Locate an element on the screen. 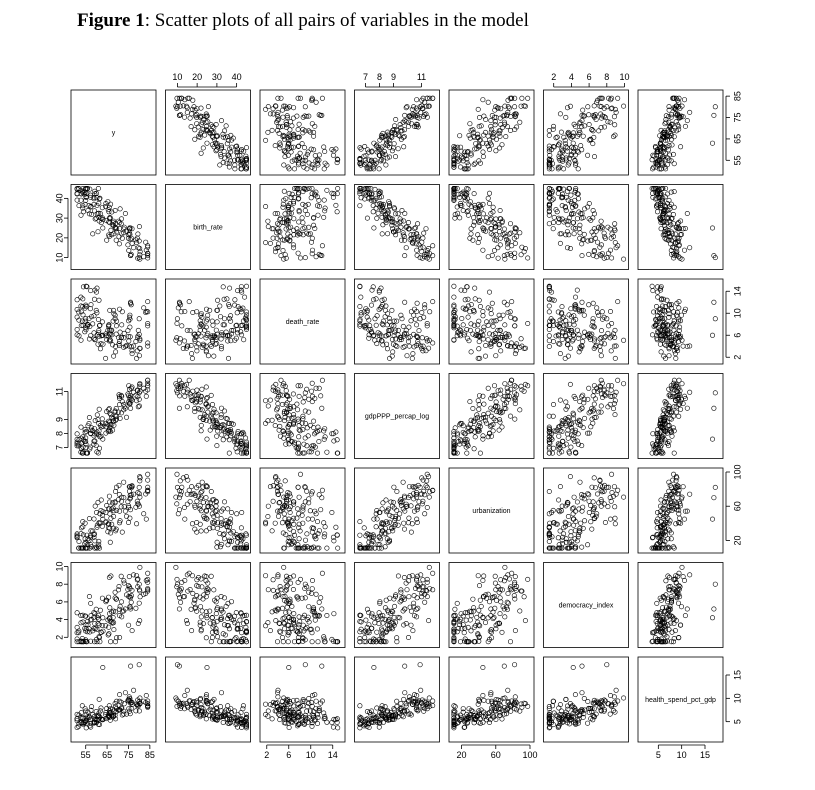 The height and width of the screenshot is (790, 815). panel-y-vs-birth_rate is located at coordinates (208, 132).